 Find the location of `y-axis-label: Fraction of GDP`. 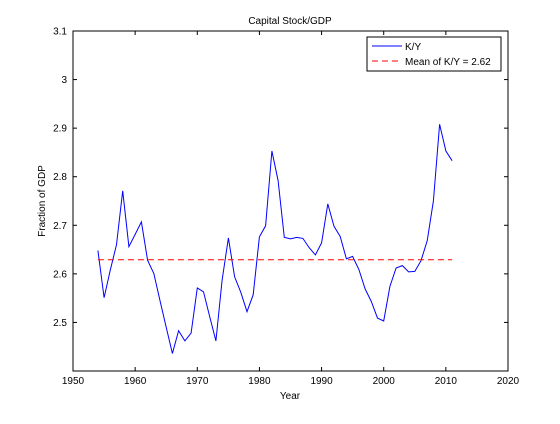

y-axis-label: Fraction of GDP is located at coordinates (42, 201).